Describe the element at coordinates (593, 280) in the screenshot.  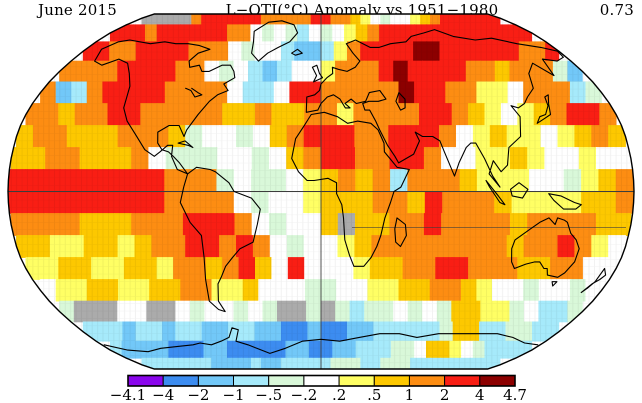
I see `coastline-new-zealand` at that location.